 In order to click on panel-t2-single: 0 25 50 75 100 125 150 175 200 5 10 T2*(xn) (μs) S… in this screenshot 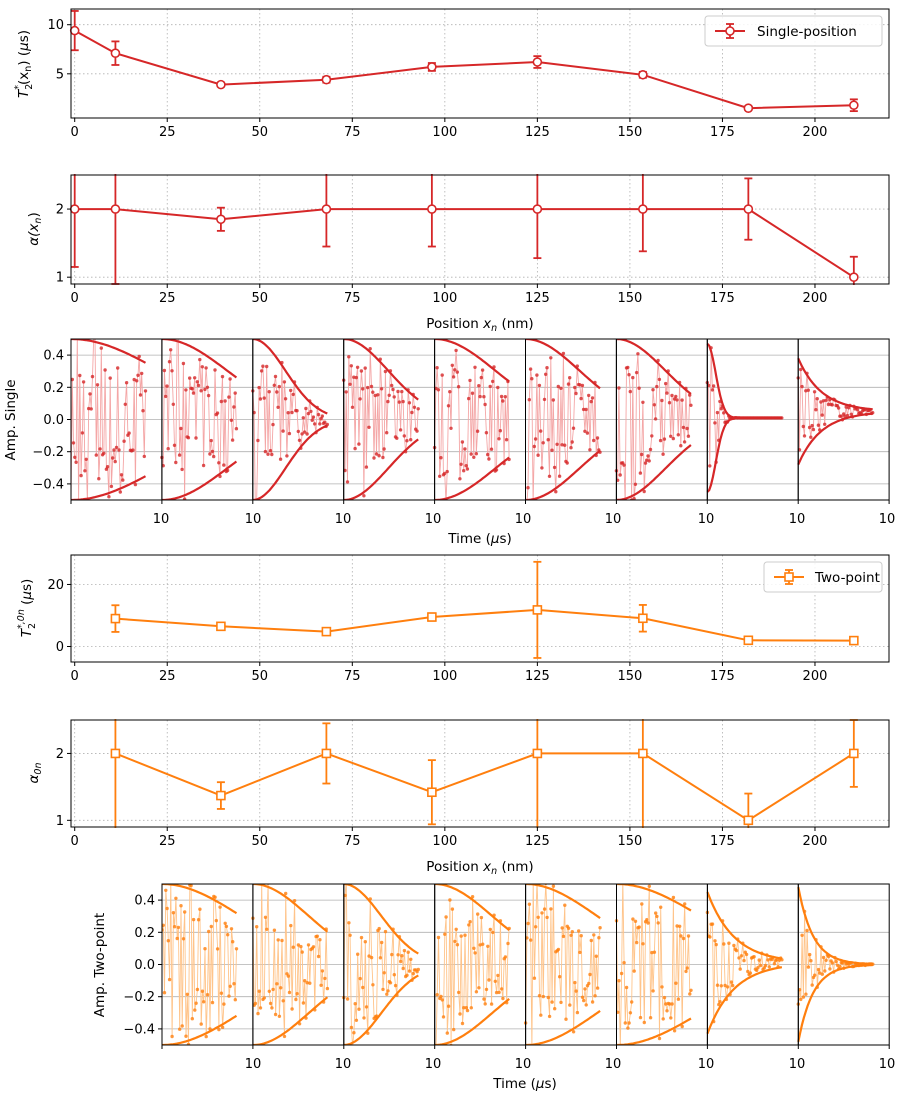, I will do `click(451, 74)`.